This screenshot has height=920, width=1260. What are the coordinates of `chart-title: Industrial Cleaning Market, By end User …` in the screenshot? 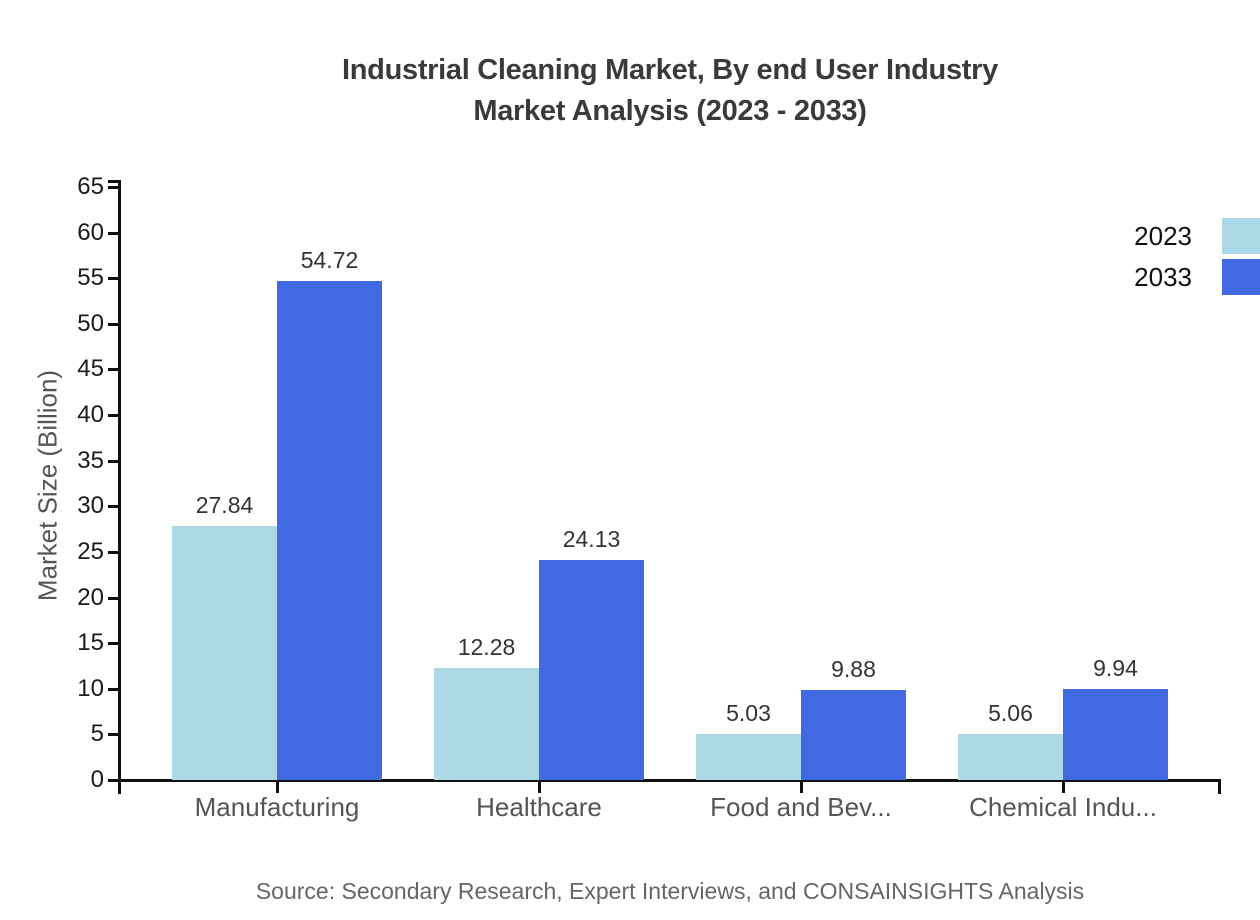 It's located at (670, 91).